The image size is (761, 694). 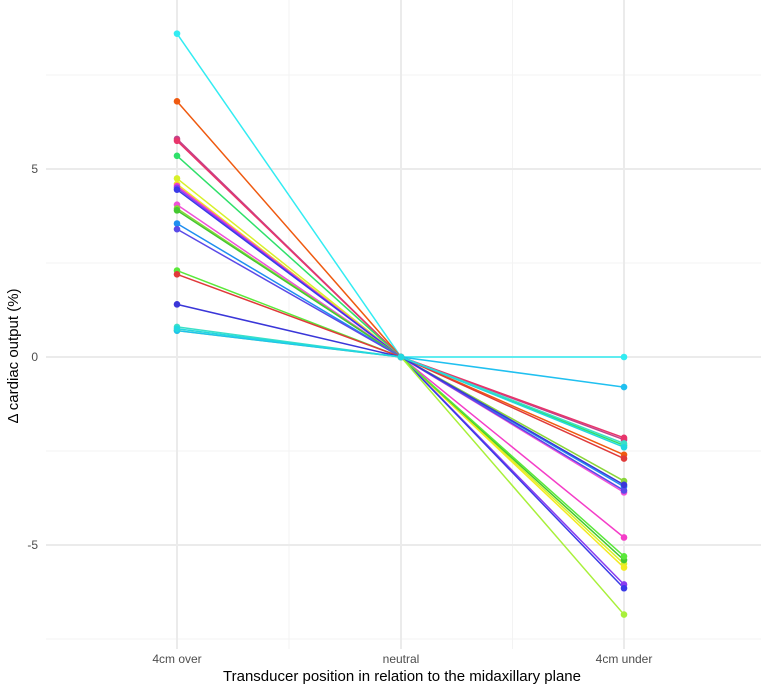 I want to click on x-tick-label: neutral, so click(x=401, y=659).